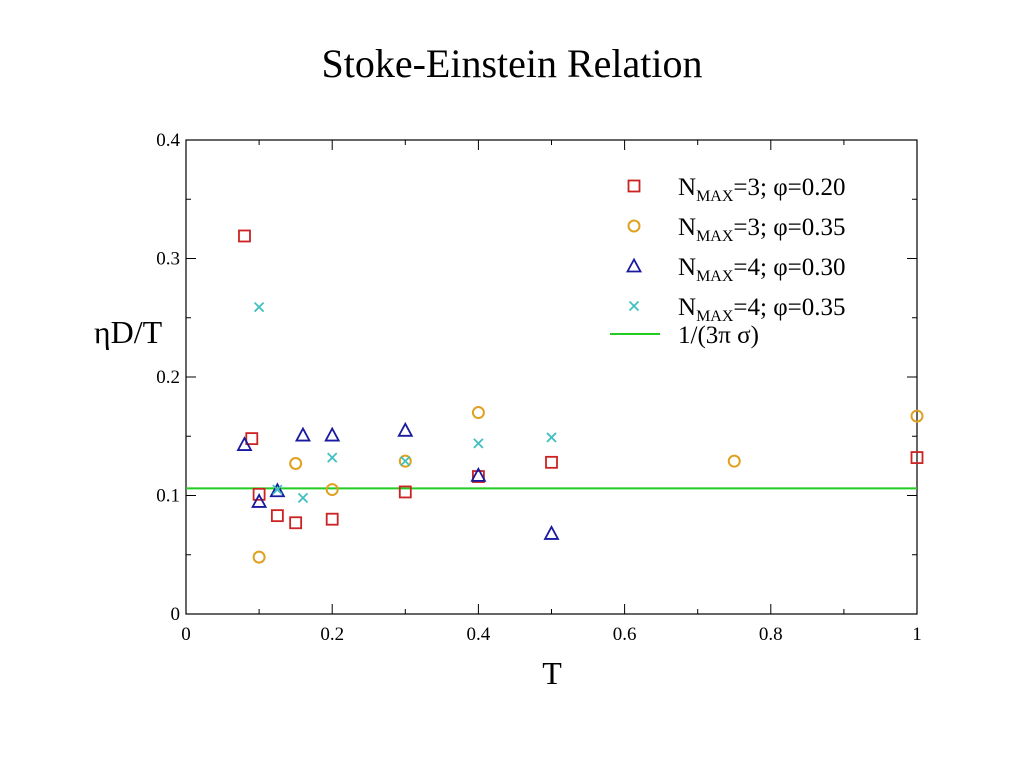 This screenshot has height=768, width=1024. I want to click on legend-entry-label: NMAX=3; φ=0.35, so click(761, 229).